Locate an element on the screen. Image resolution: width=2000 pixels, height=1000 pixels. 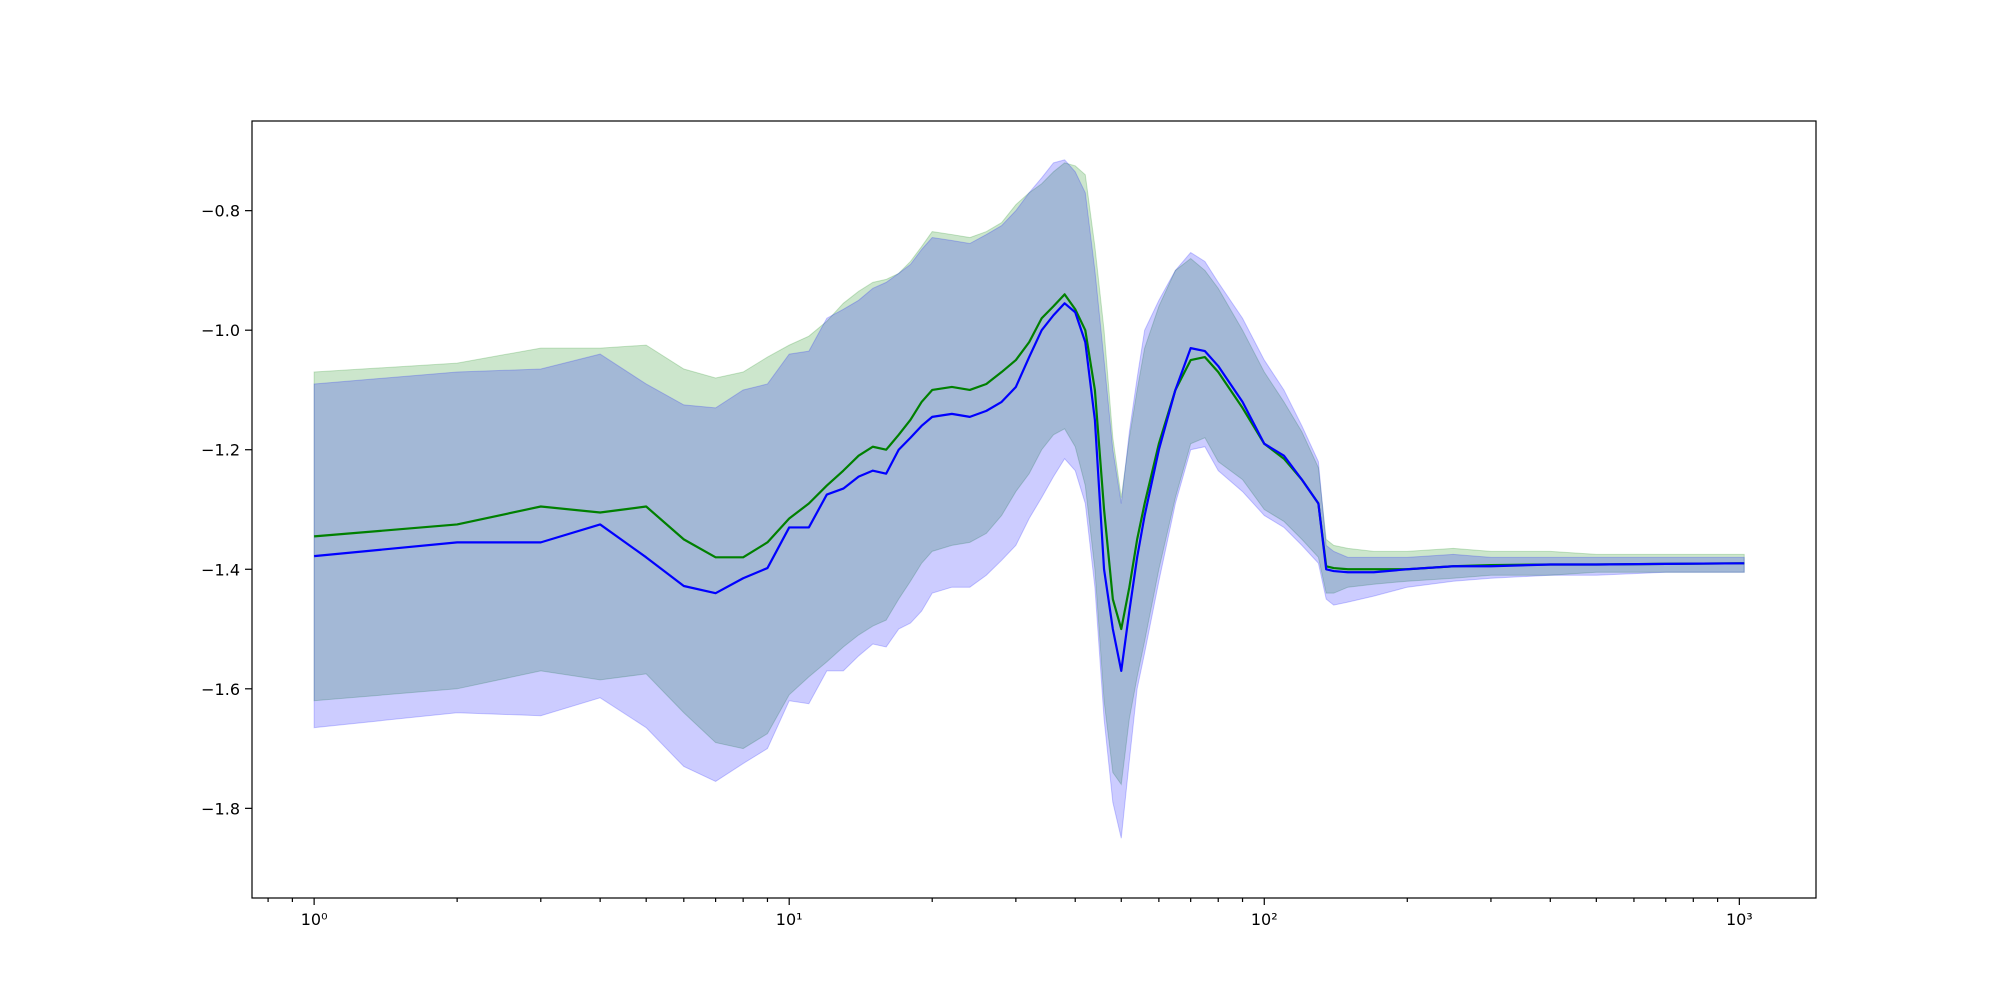
x-tick-label: 10² is located at coordinates (1264, 919).